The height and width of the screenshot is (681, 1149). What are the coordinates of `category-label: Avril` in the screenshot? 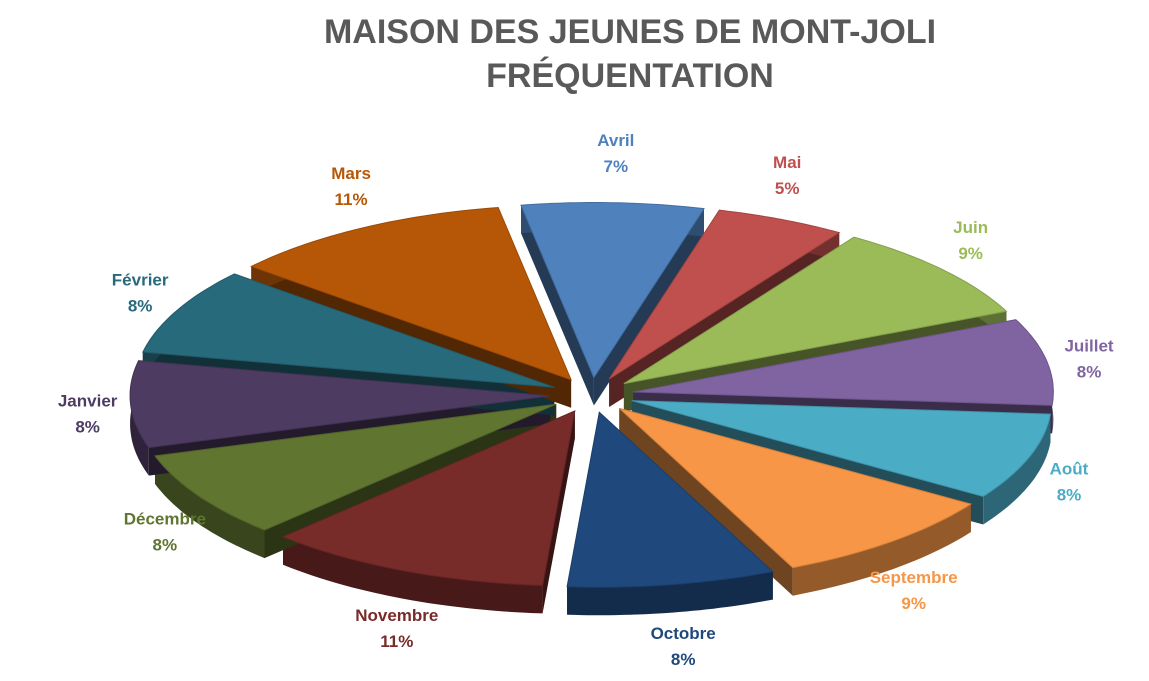 It's located at (615, 140).